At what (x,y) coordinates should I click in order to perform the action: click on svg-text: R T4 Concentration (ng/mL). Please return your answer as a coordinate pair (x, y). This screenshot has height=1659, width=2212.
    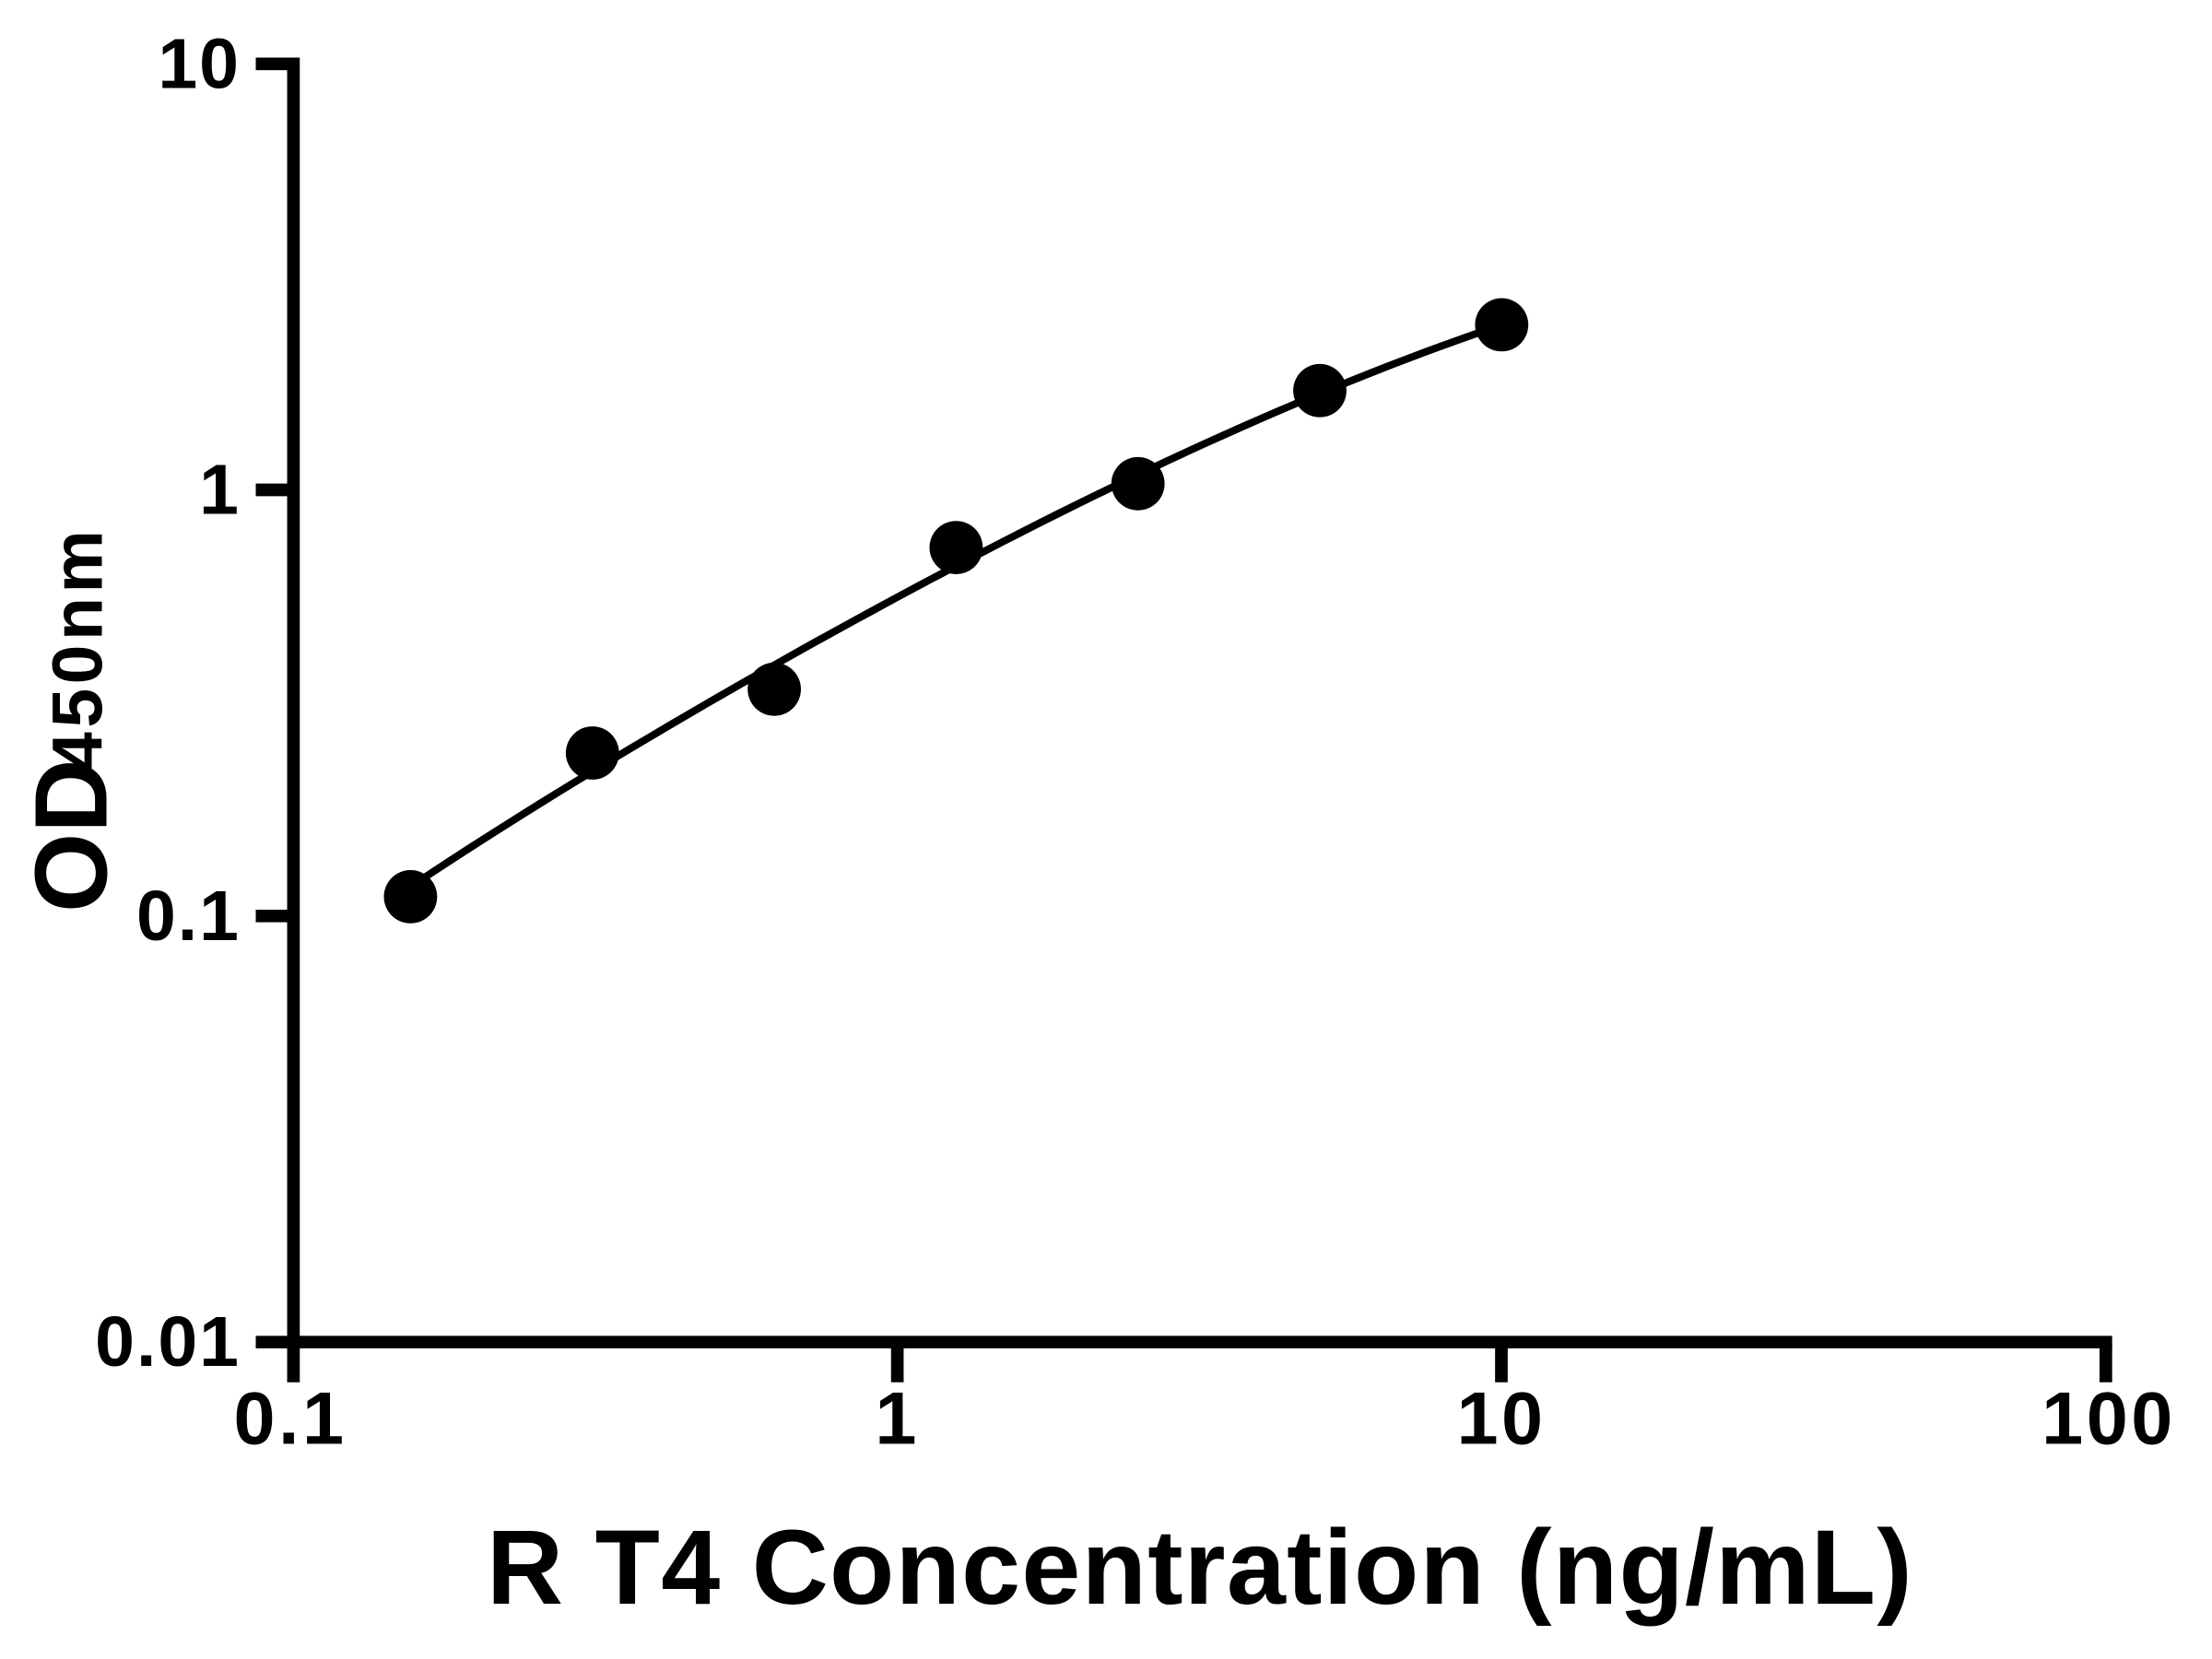
    Looking at the image, I should click on (1200, 1568).